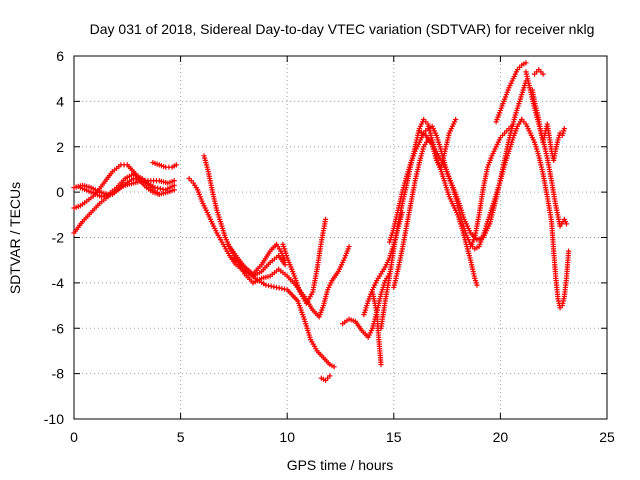 The height and width of the screenshot is (480, 640). Describe the element at coordinates (287, 437) in the screenshot. I see `x-tick-label: 10` at that location.